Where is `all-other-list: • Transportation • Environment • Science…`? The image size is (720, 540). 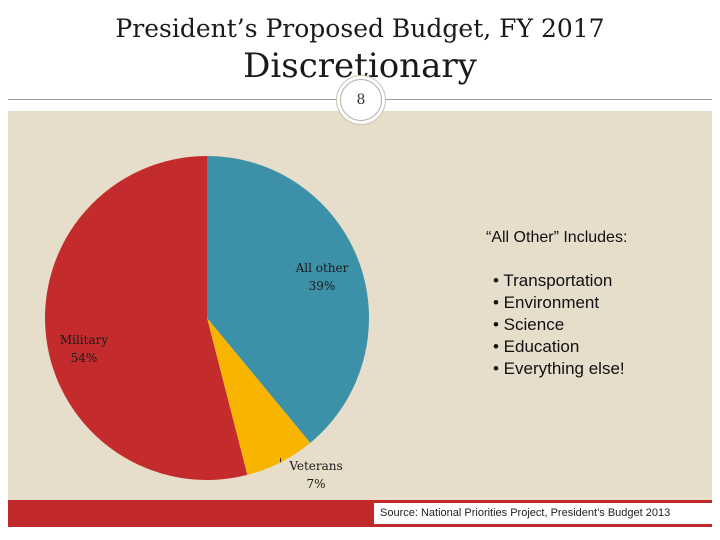
all-other-list: • Transportation • Environment • Science… is located at coordinates (559, 325).